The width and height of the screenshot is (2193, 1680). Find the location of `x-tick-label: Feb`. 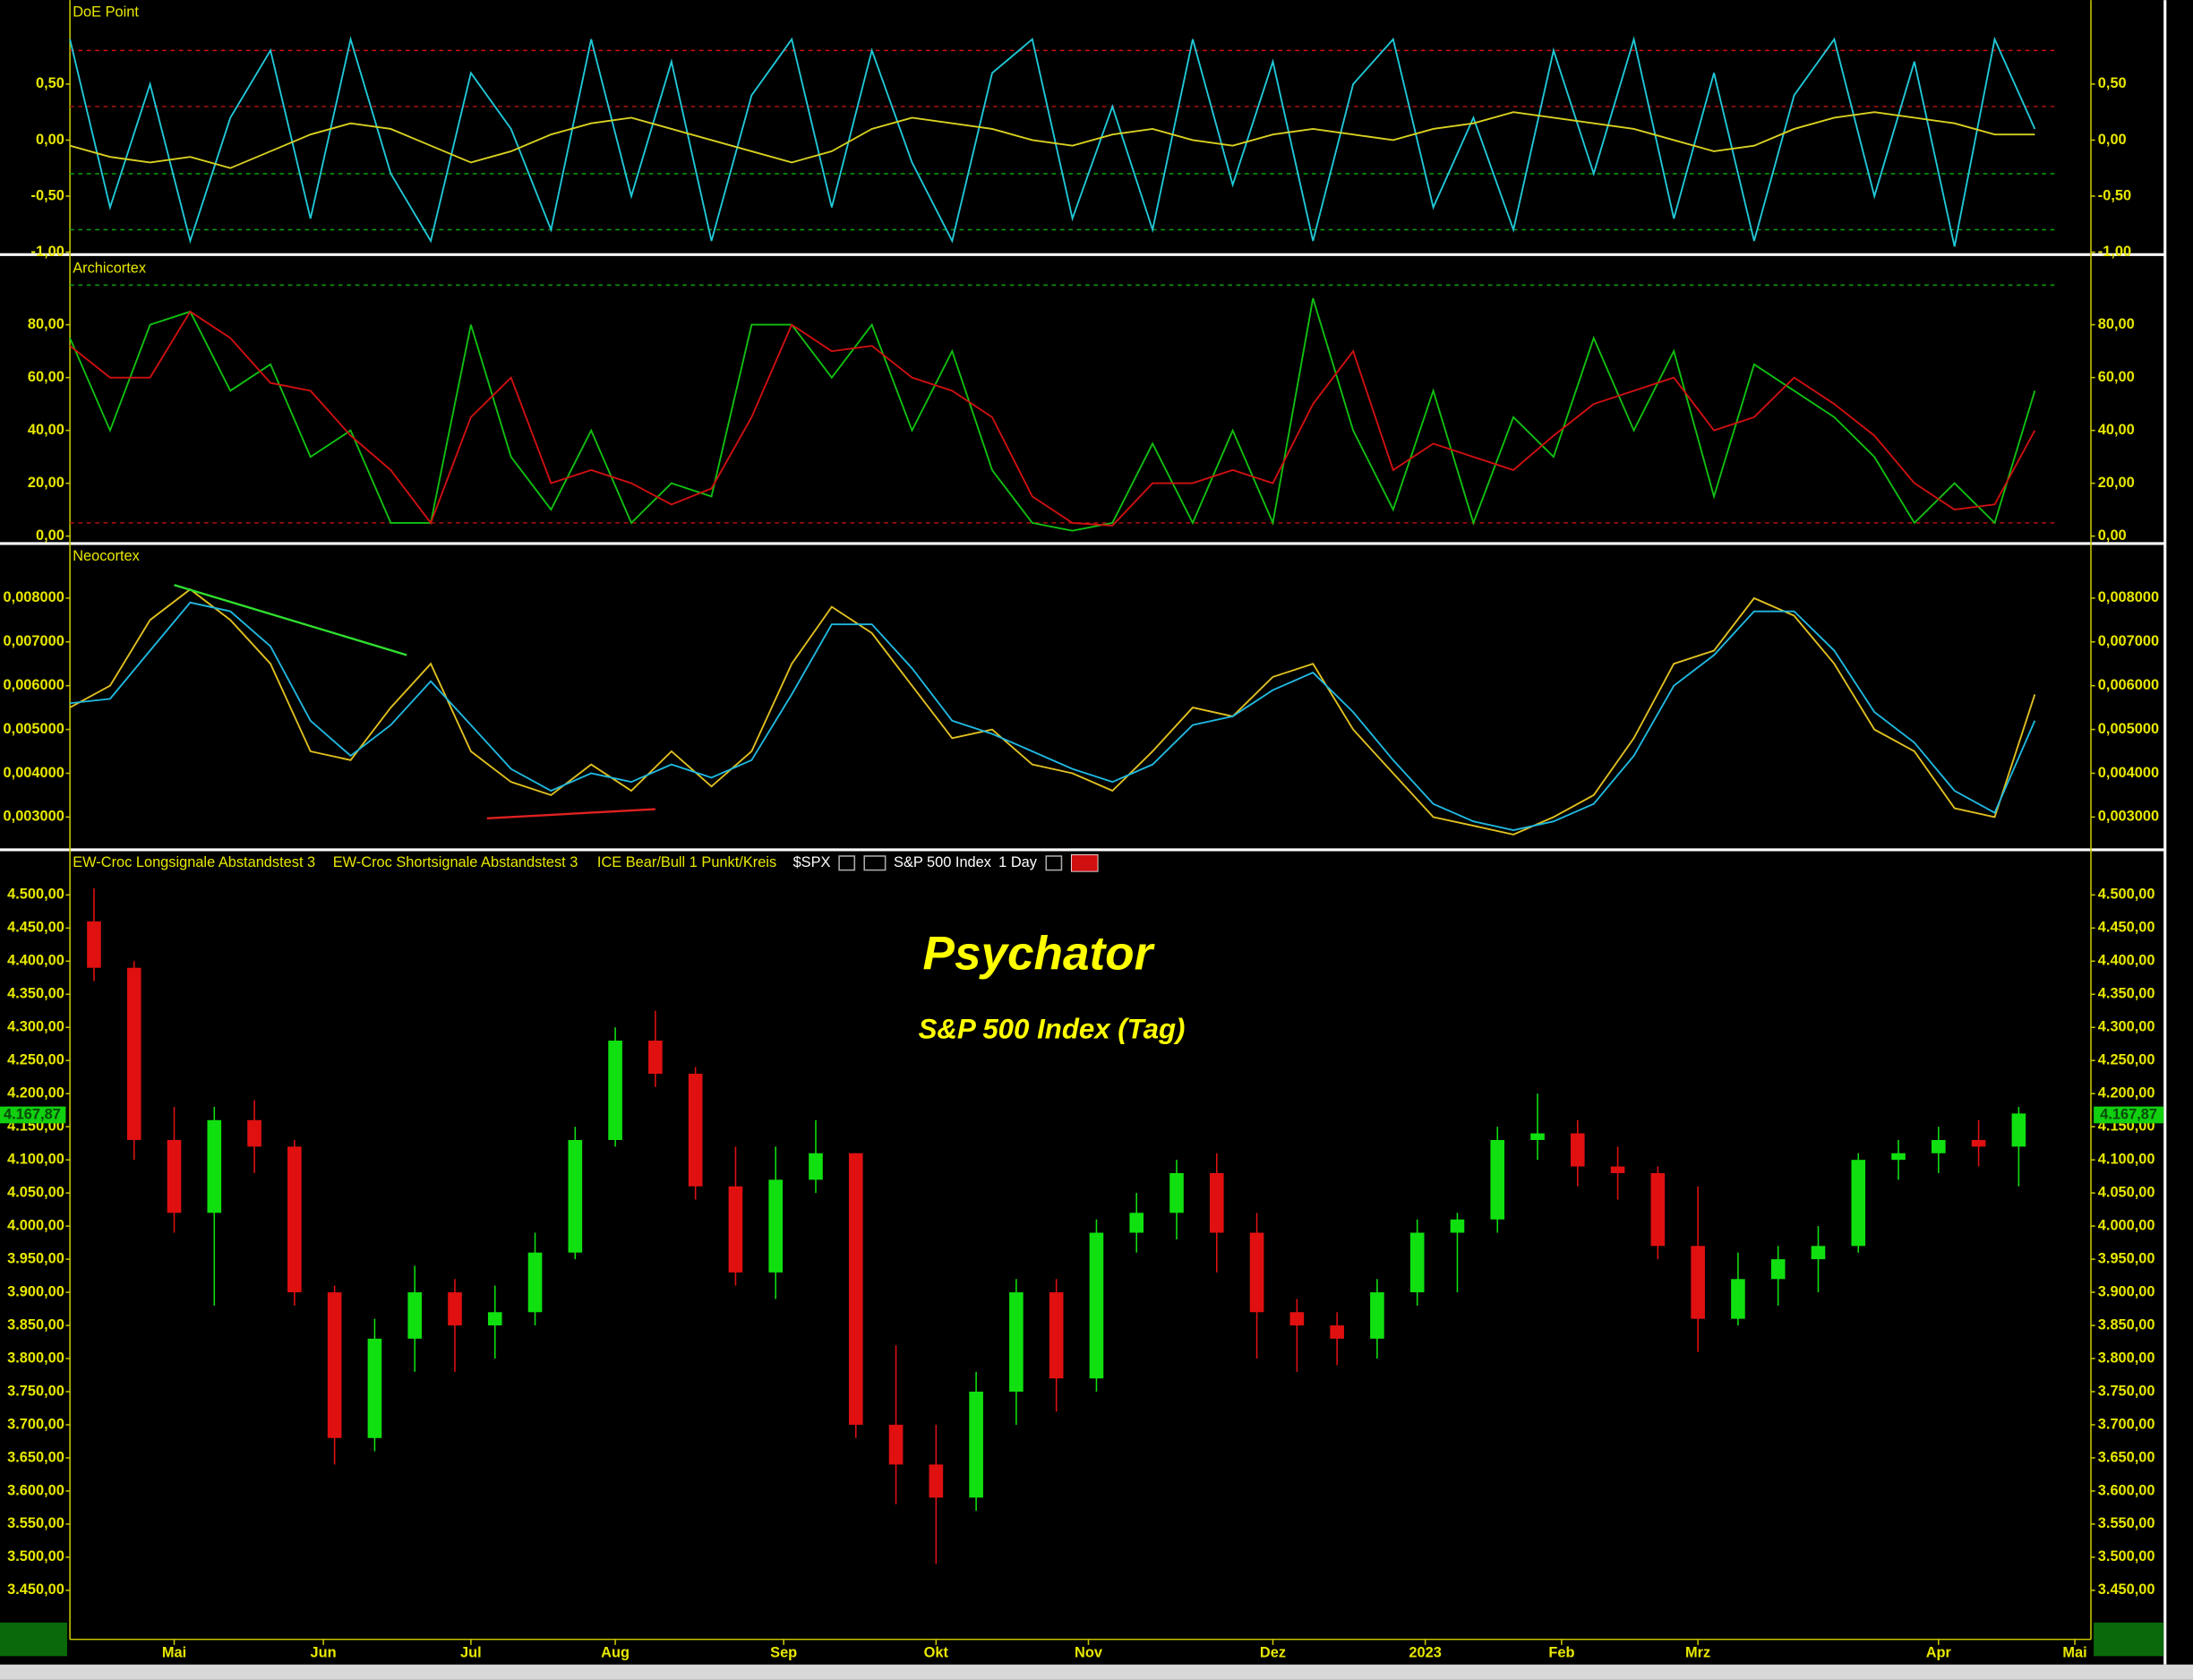

x-tick-label: Feb is located at coordinates (1561, 1653).